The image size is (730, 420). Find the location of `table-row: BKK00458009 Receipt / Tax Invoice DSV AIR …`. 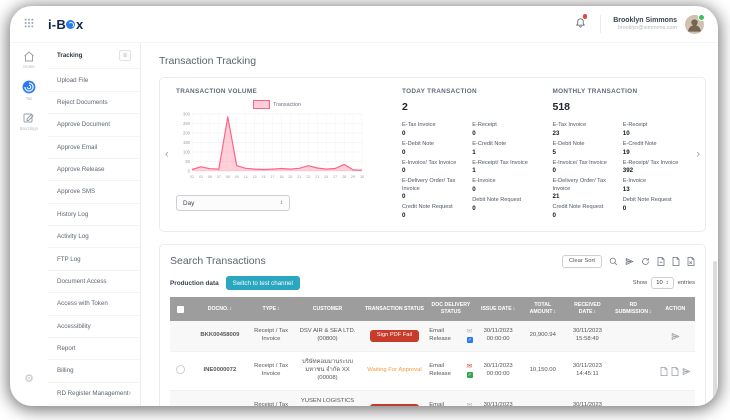

table-row: BKK00458009 Receipt / Tax Invoice DSV AIR … is located at coordinates (432, 337).